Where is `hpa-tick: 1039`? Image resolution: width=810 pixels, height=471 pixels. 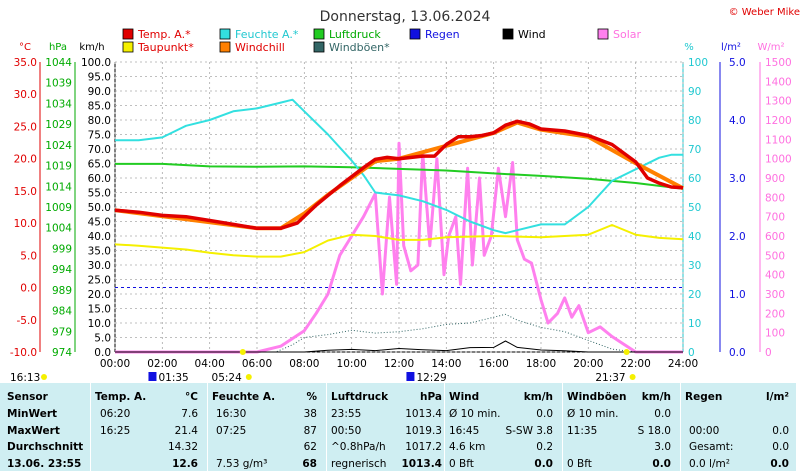
hpa-tick: 1039 is located at coordinates (58, 84).